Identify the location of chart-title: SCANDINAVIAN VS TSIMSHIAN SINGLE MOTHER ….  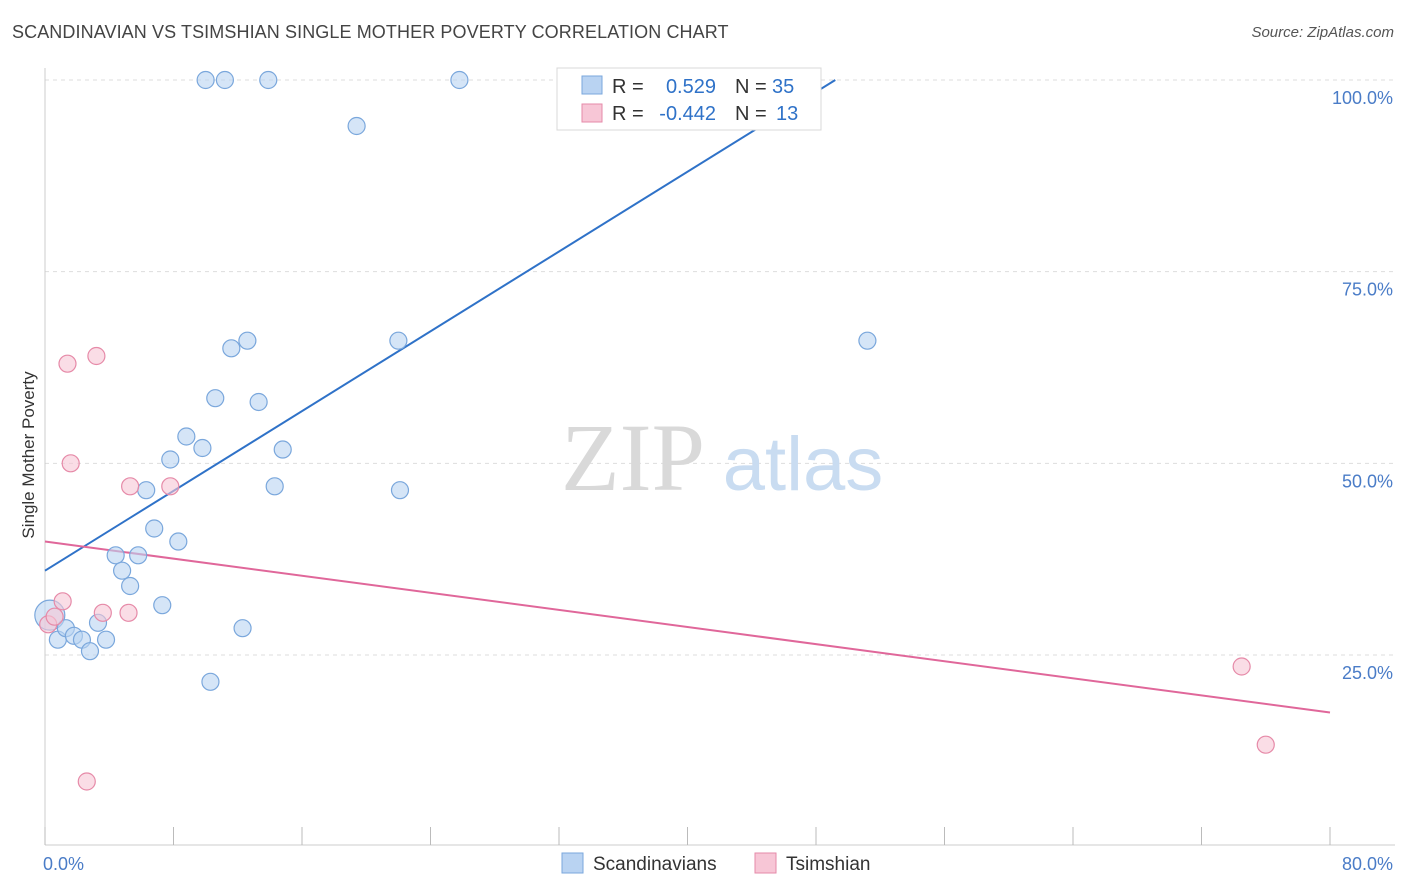
(370, 32).